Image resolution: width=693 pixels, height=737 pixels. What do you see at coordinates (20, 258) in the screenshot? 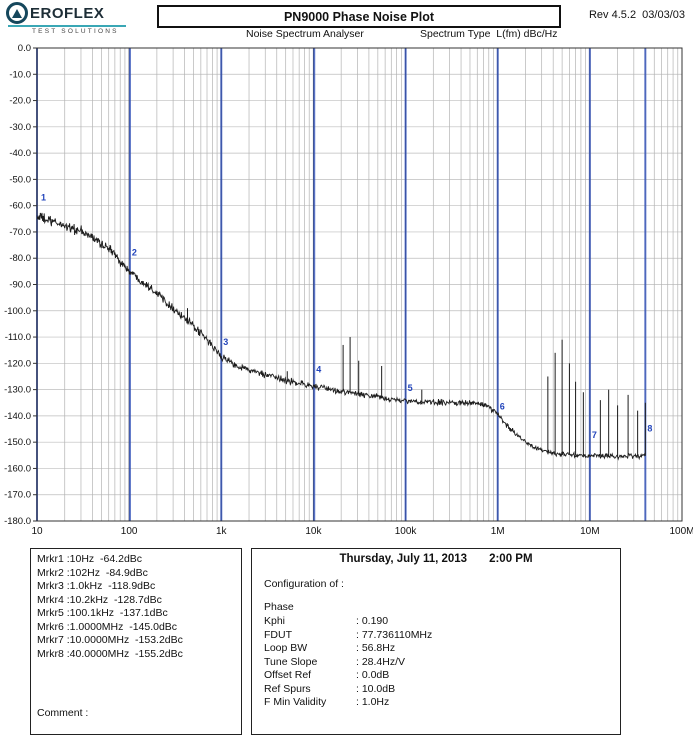
I see `y-axis-tick-label: -80.0` at bounding box center [20, 258].